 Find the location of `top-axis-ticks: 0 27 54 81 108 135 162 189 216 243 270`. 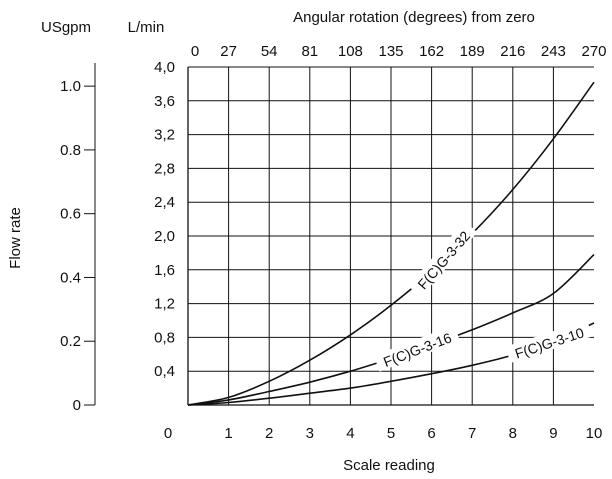

top-axis-ticks: 0 27 54 81 108 135 162 189 216 243 270 is located at coordinates (399, 51).